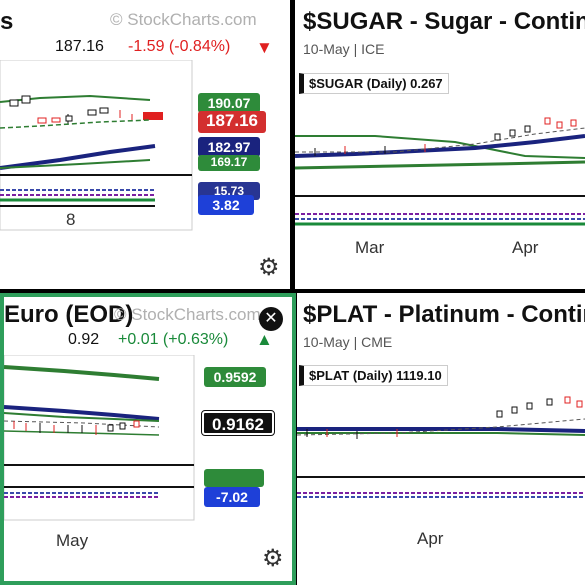 Image resolution: width=585 pixels, height=585 pixels. I want to click on symbol-label: $PLAT (Daily) 1119.10, so click(373, 375).